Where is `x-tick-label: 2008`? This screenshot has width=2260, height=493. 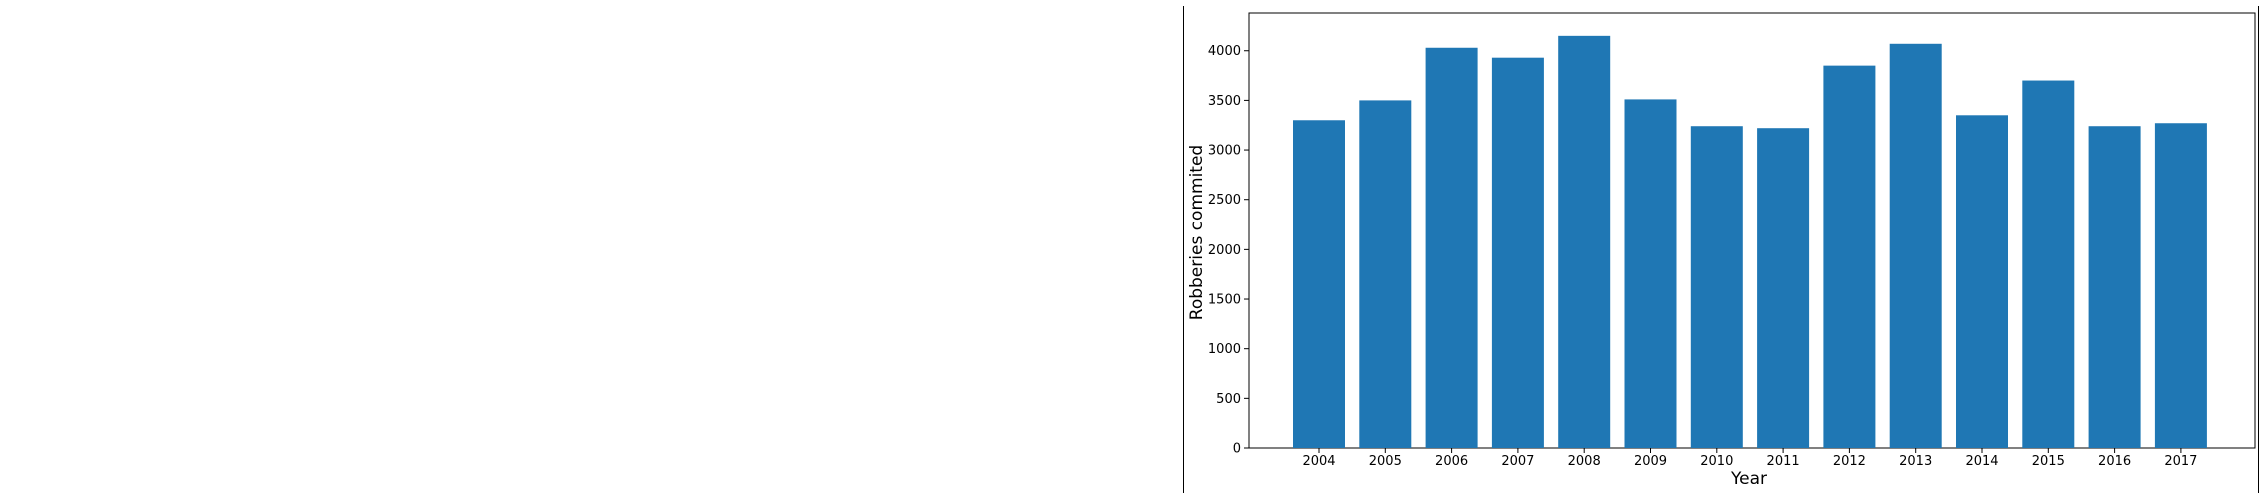
x-tick-label: 2008 is located at coordinates (1584, 461).